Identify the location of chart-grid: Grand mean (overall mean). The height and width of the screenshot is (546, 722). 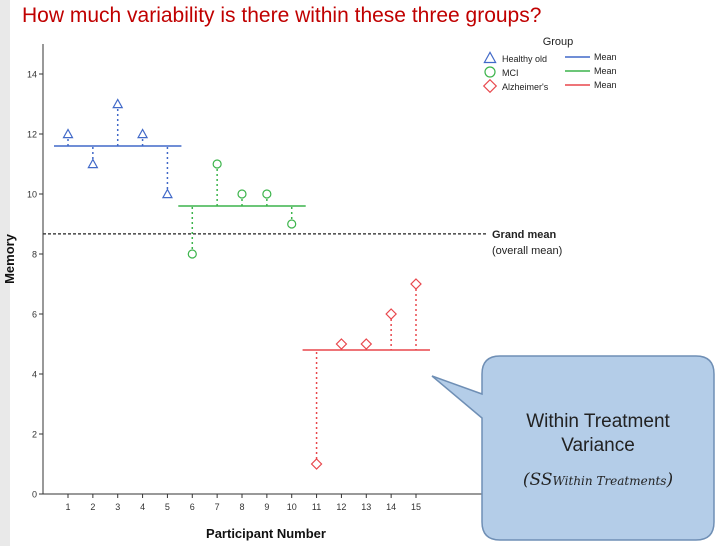
(302, 243).